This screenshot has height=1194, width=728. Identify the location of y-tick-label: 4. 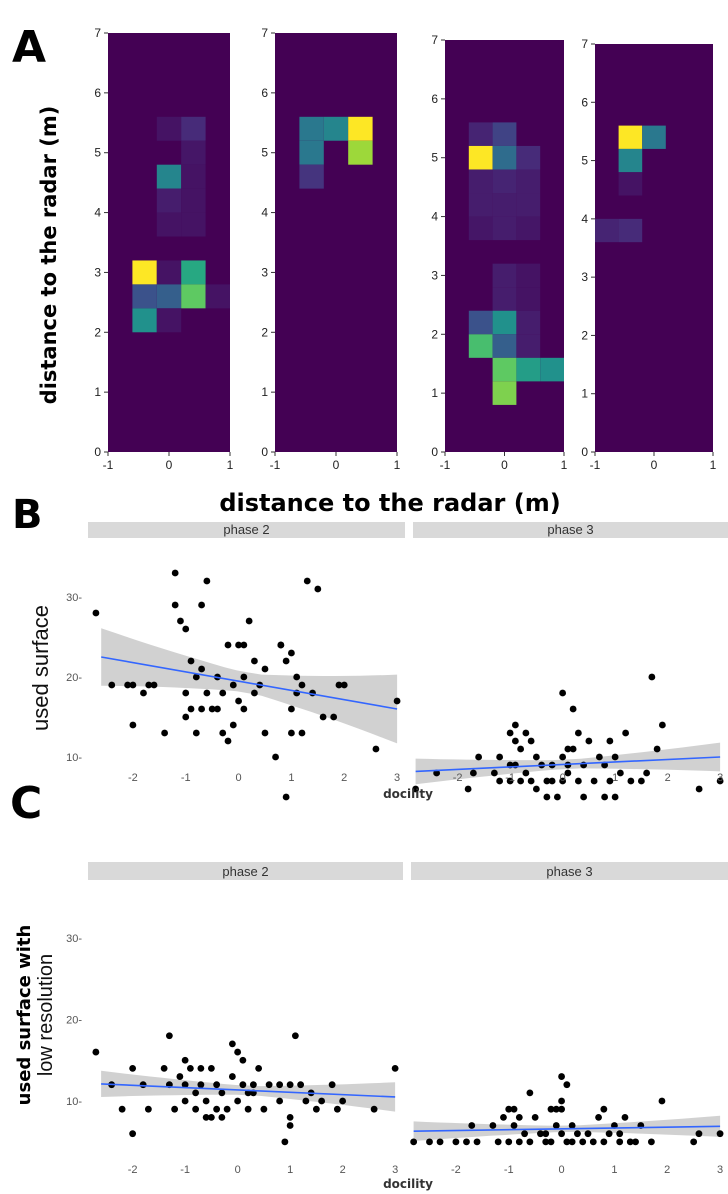
(434, 217).